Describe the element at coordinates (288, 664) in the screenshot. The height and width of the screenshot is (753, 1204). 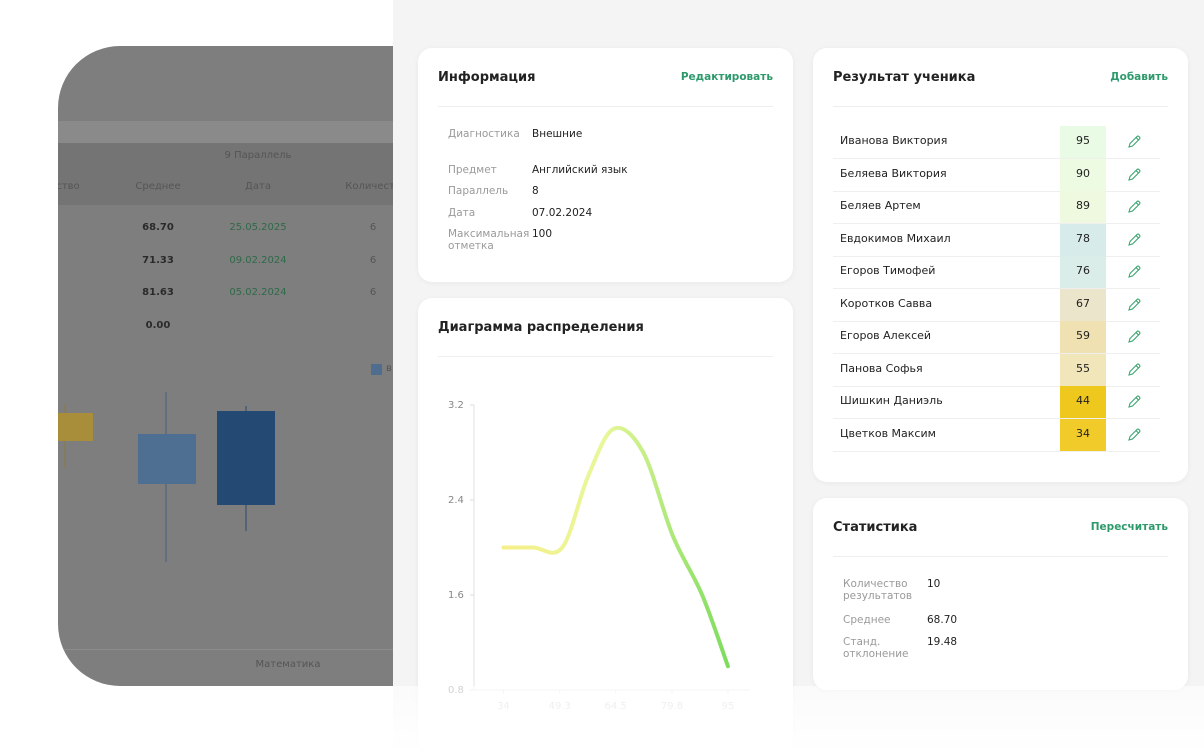
I see `subject: Математика` at that location.